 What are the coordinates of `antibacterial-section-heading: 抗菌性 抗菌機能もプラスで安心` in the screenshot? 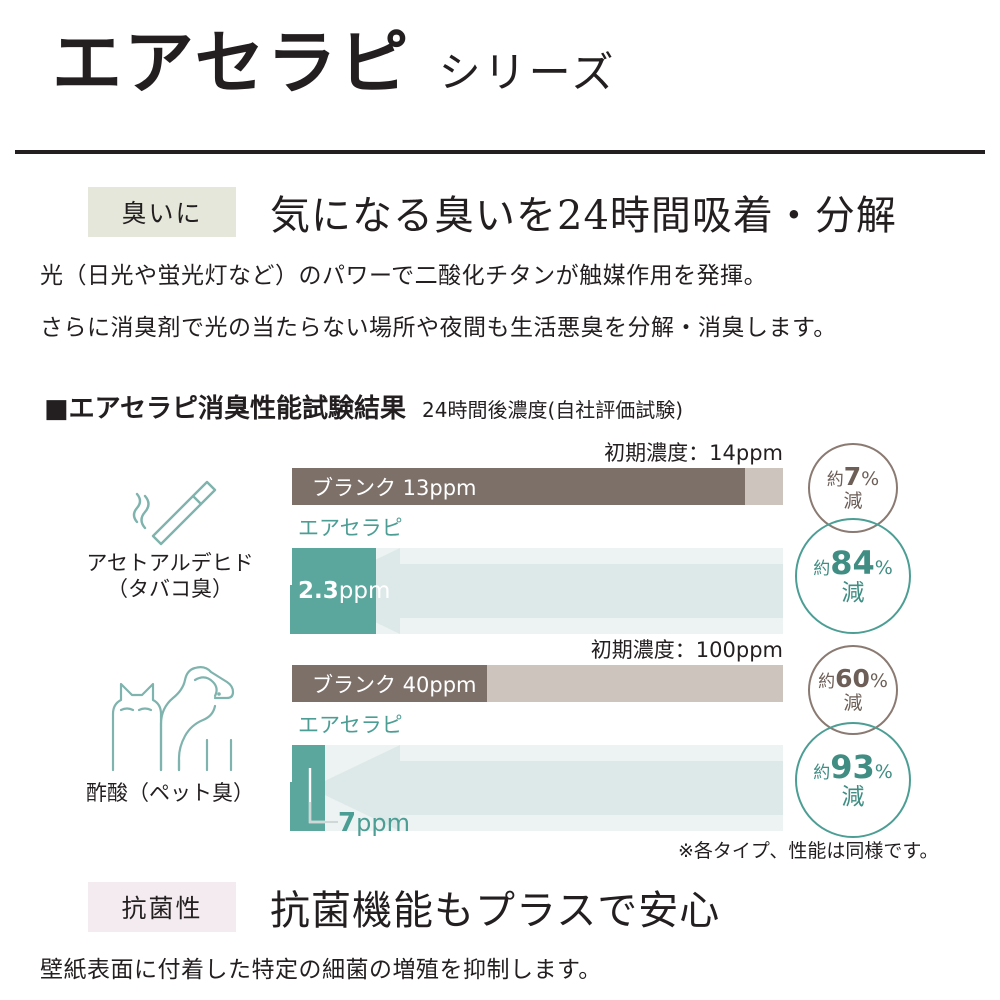 It's located at (404, 907).